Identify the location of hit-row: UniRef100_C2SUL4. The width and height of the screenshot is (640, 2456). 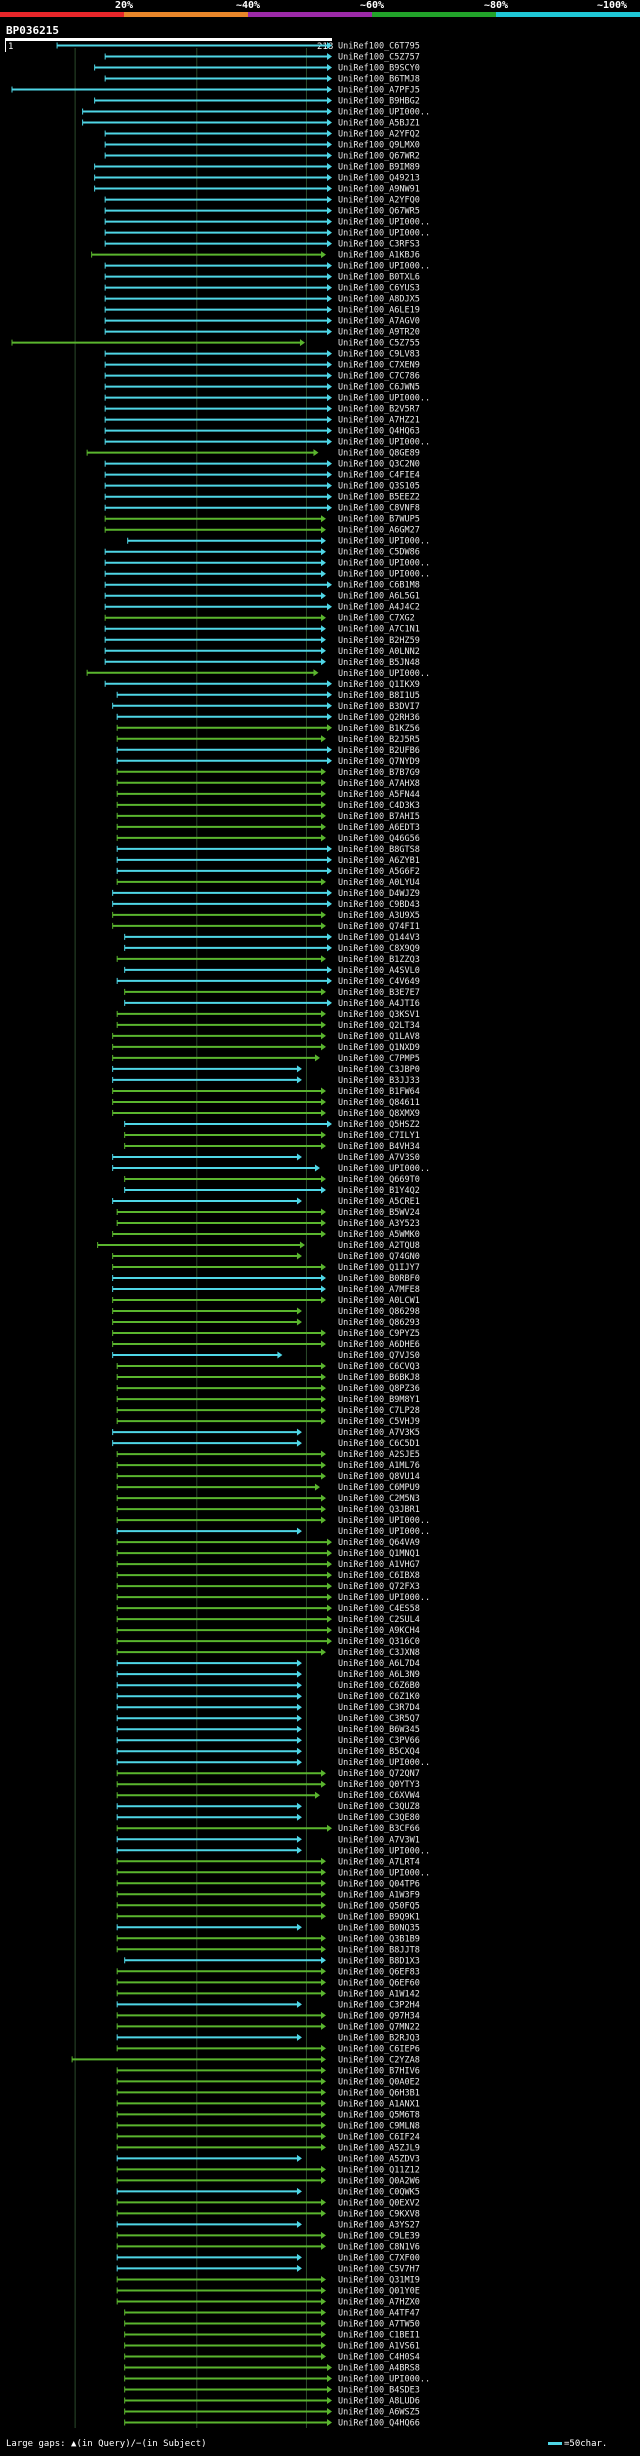
(268, 1620).